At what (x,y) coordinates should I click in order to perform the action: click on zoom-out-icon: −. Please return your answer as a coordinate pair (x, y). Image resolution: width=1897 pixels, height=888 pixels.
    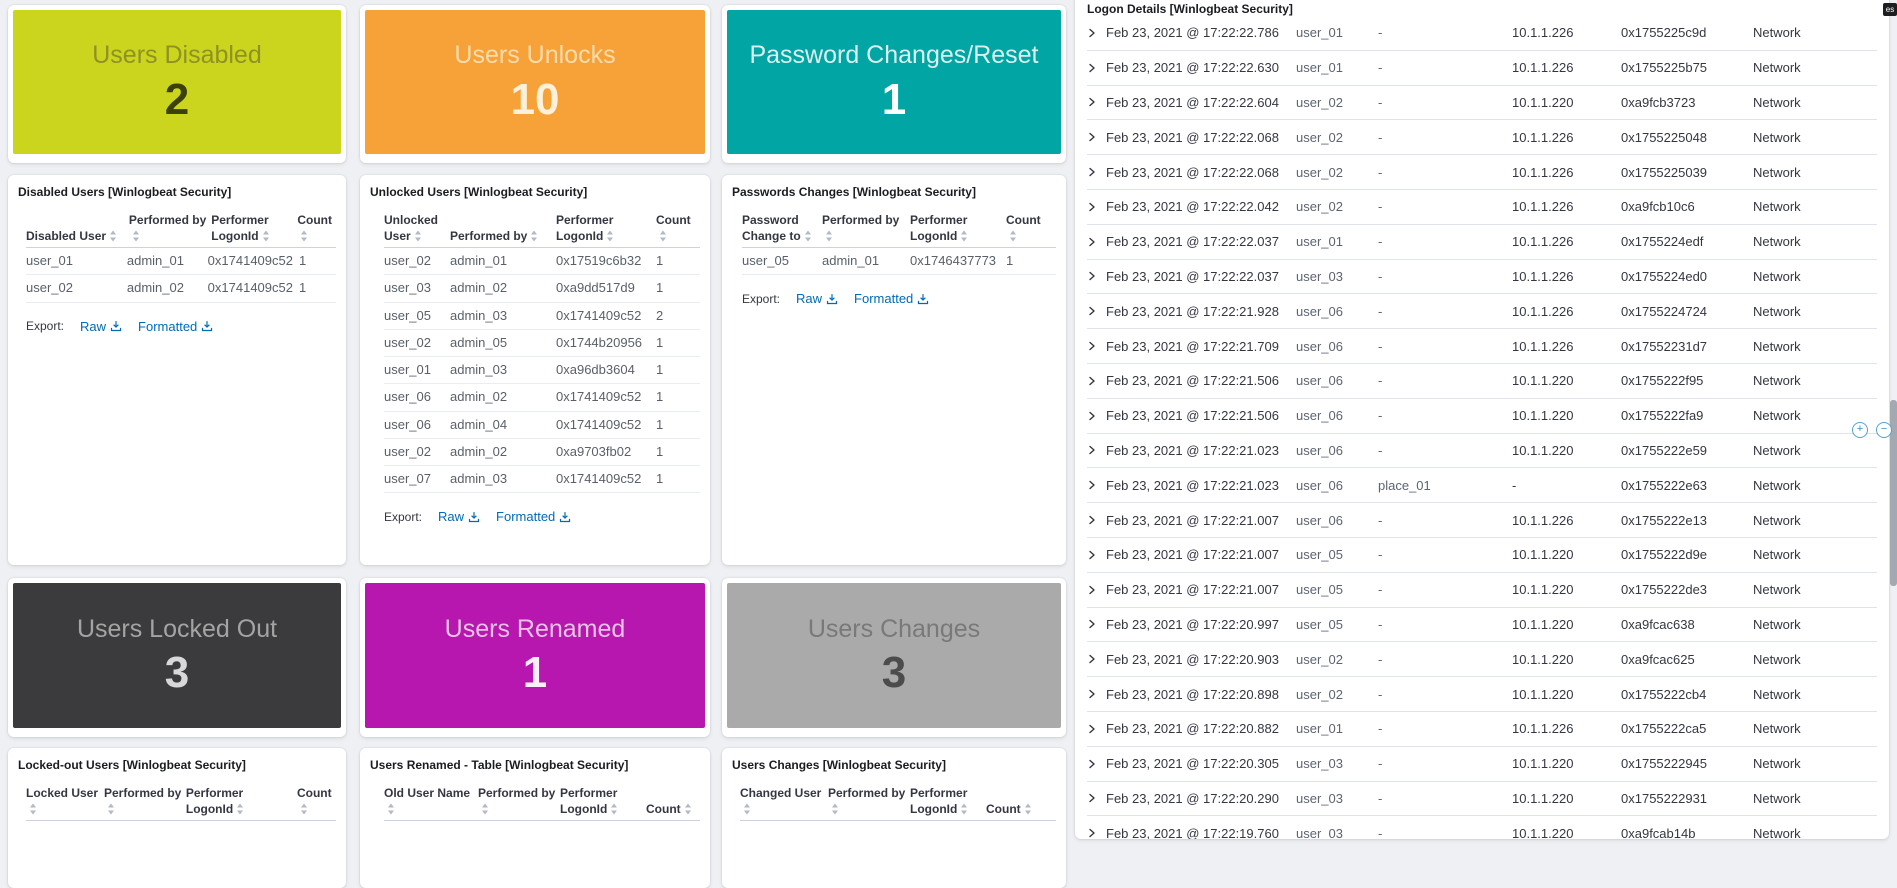
    Looking at the image, I should click on (1884, 430).